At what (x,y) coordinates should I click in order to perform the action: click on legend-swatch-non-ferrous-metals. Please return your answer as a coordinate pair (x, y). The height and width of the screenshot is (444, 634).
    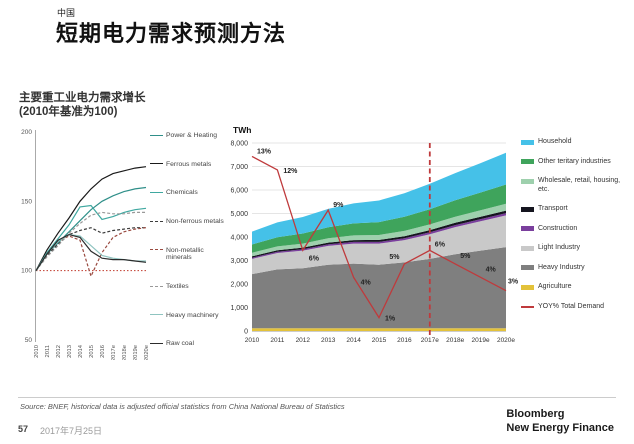
    Looking at the image, I should click on (156, 221).